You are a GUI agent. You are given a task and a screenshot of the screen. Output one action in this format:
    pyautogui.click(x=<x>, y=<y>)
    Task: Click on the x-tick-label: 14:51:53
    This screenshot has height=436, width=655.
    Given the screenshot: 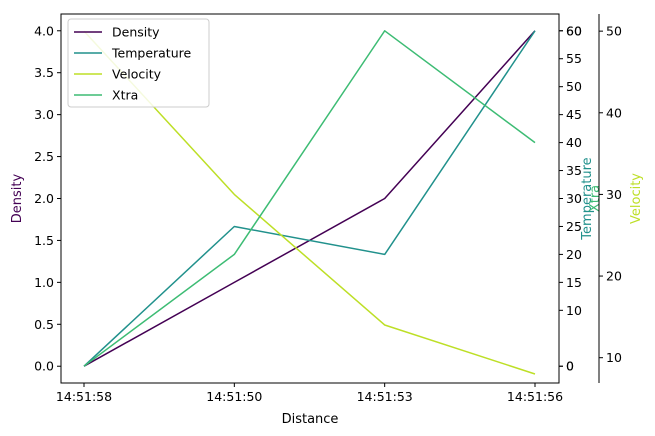 What is the action you would take?
    pyautogui.click(x=385, y=396)
    